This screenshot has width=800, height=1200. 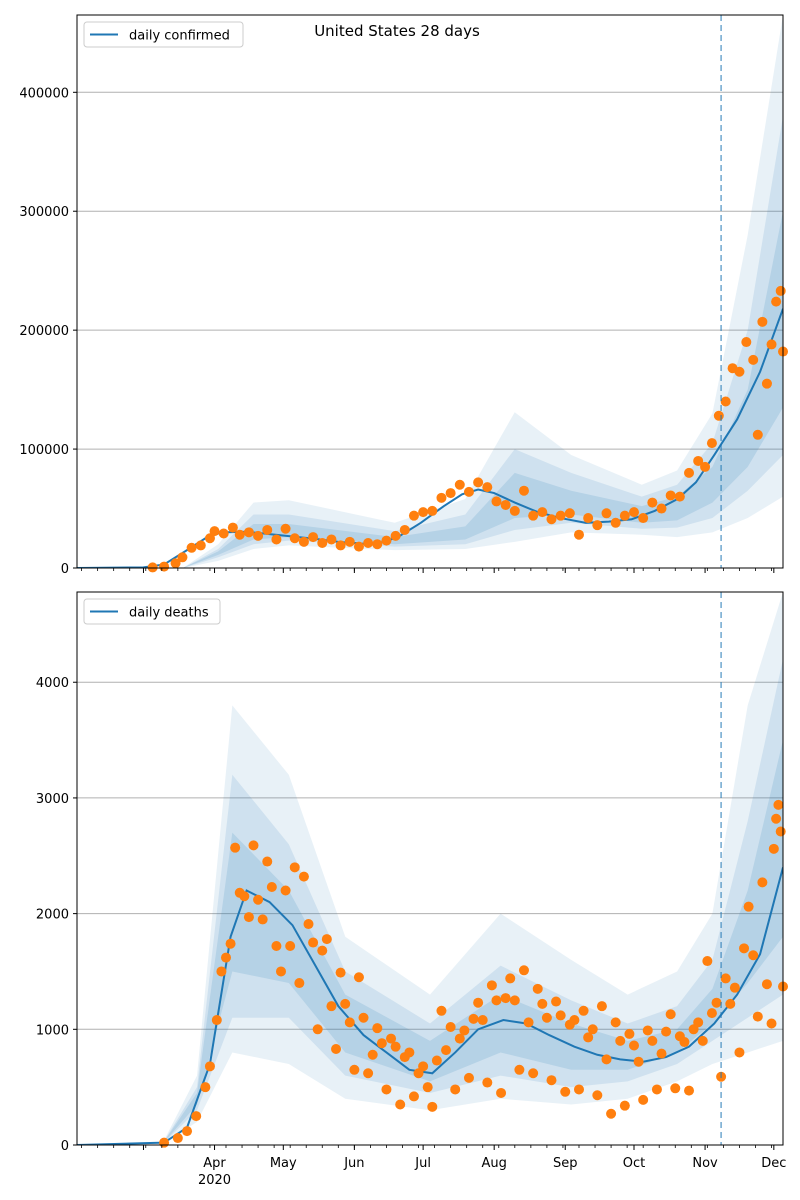 I want to click on confirmed-legend-label: daily confirmed, so click(x=179, y=36).